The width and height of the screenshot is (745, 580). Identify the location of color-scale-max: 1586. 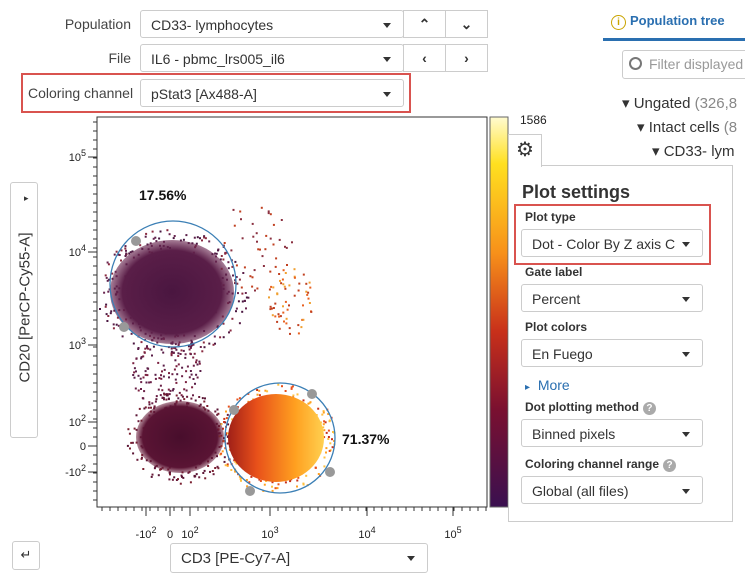
(533, 120).